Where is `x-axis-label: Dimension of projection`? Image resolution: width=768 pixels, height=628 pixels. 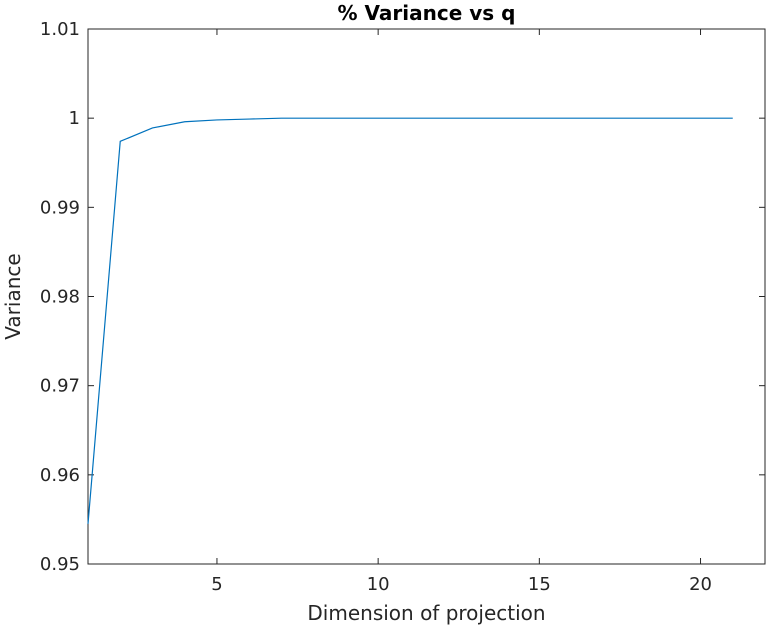
x-axis-label: Dimension of projection is located at coordinates (426, 613).